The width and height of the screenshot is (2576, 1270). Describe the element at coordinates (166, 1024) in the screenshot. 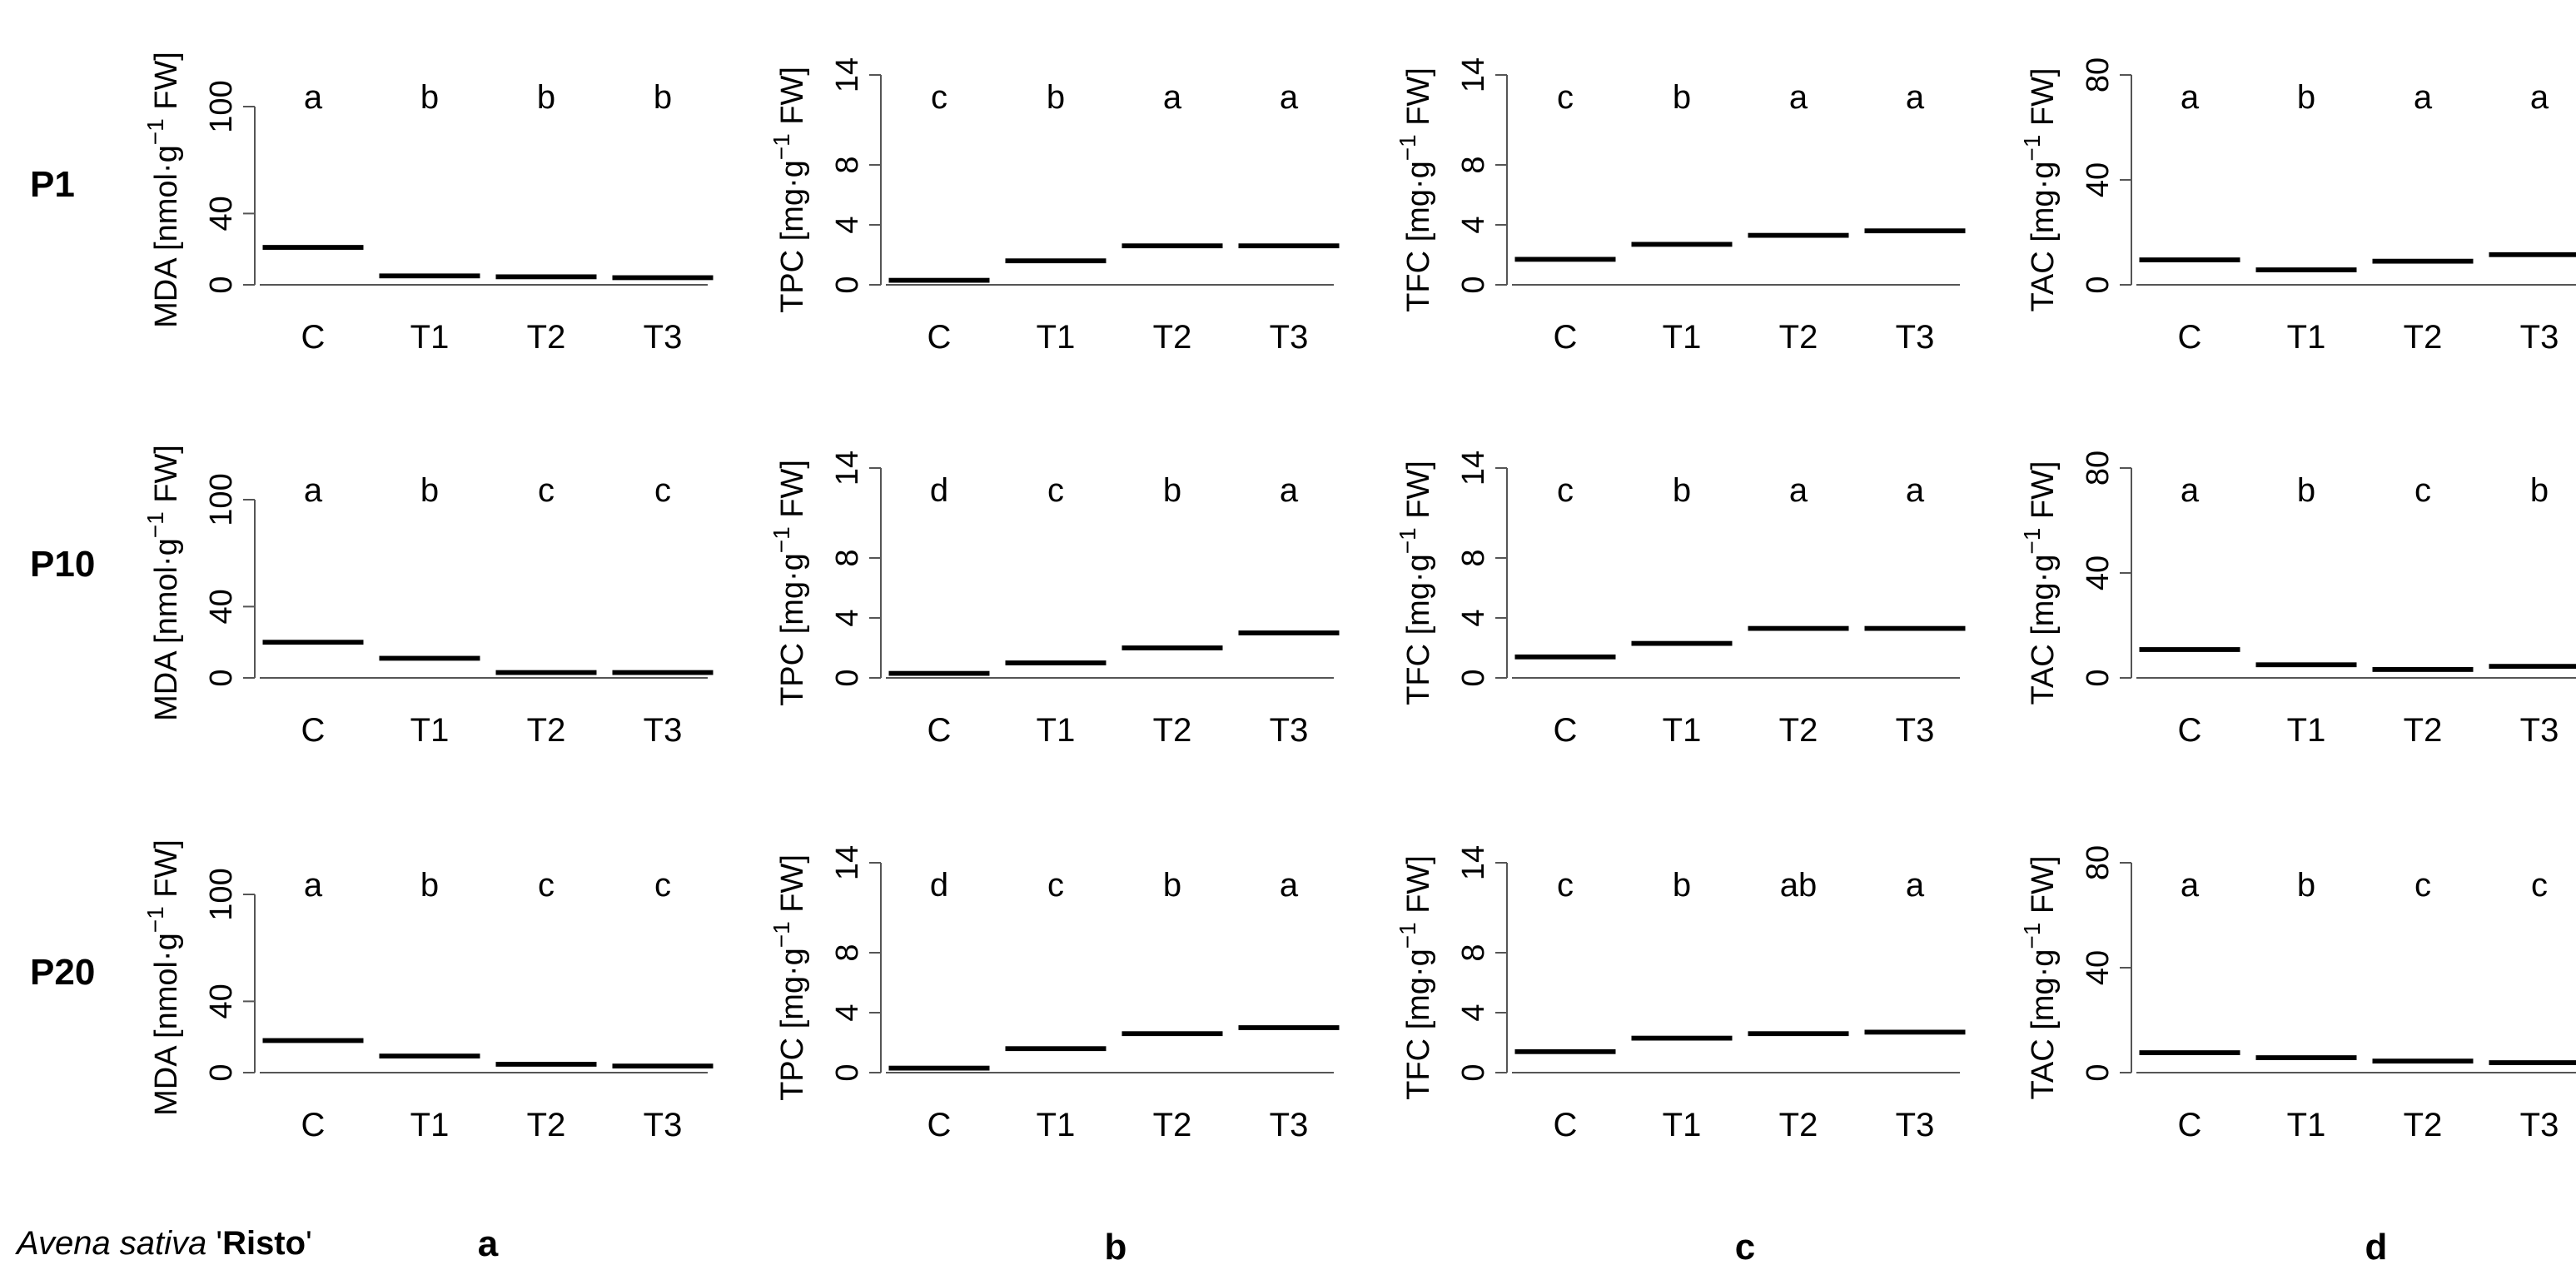

I see `y-label-text: MDA [nmol·g` at that location.